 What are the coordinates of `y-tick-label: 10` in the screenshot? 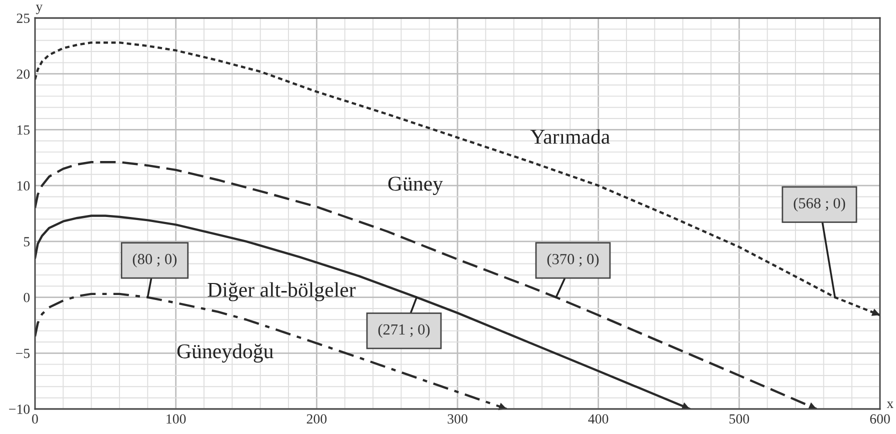 It's located at (23, 186).